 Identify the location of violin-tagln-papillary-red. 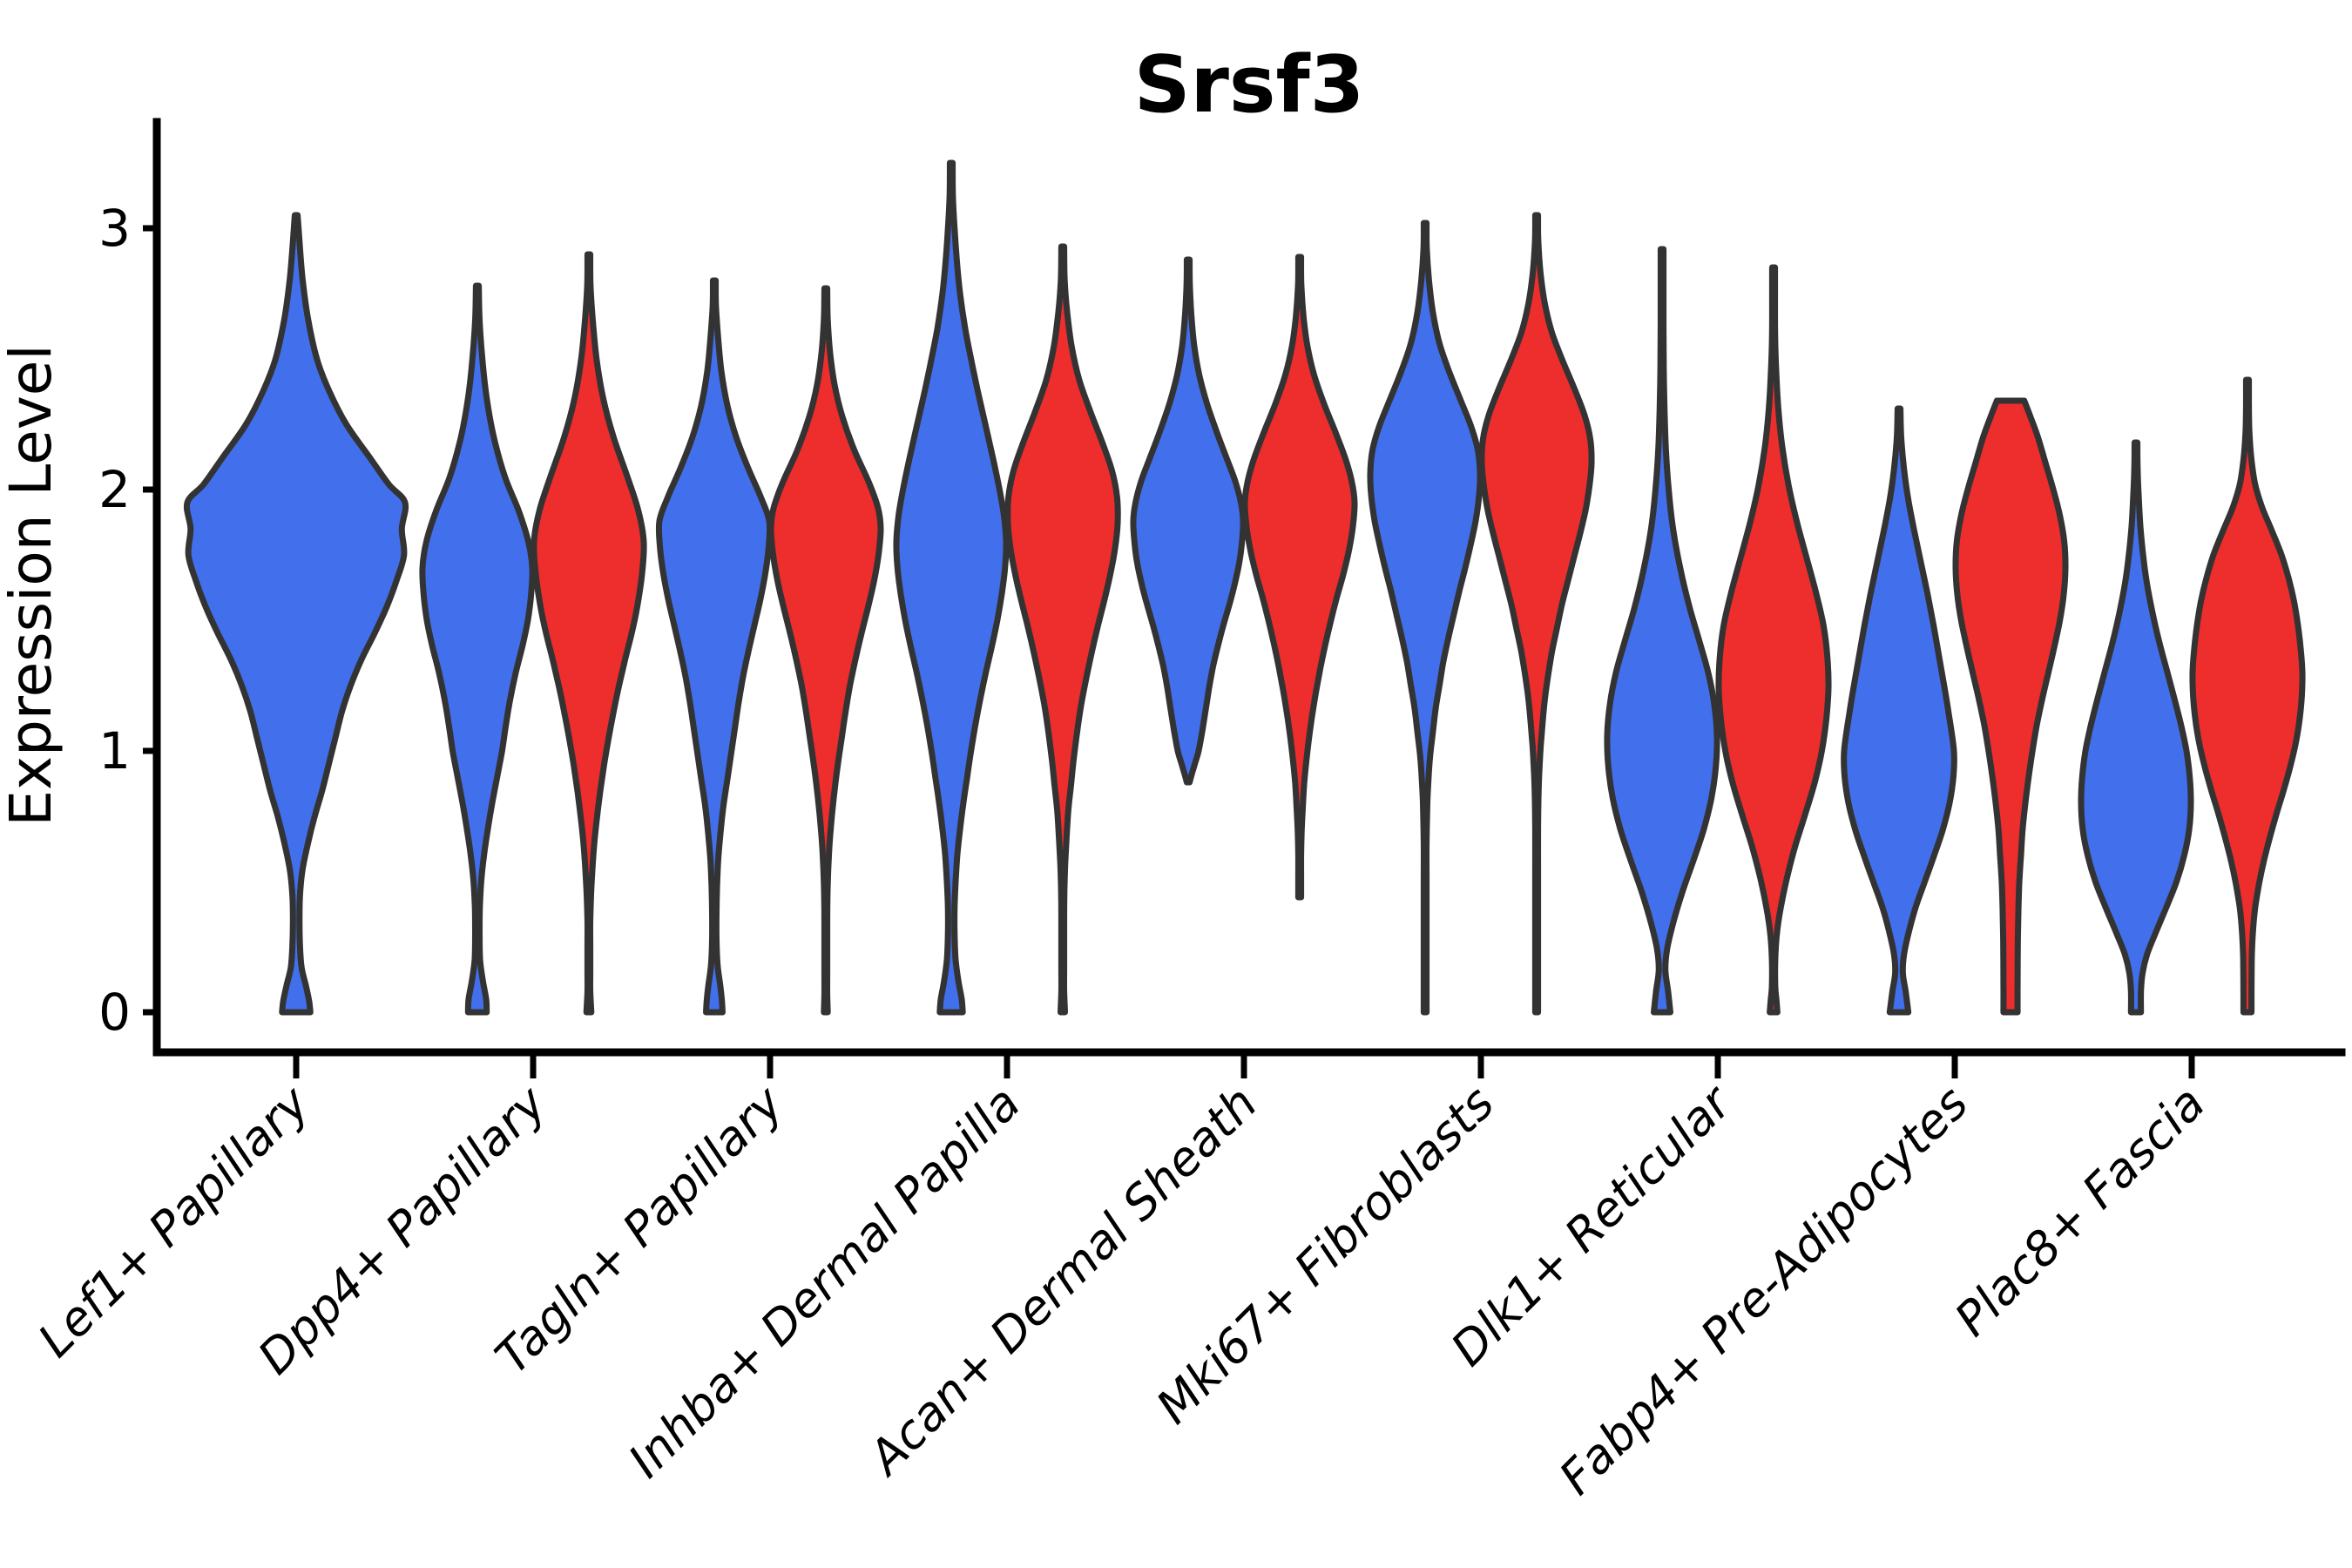
(825, 650).